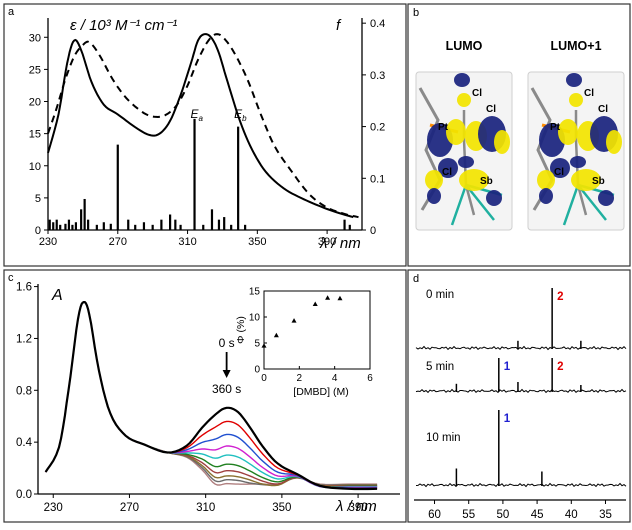  What do you see at coordinates (219, 115) in the screenshot?
I see `panel-a-annotations: Ea Eb` at bounding box center [219, 115].